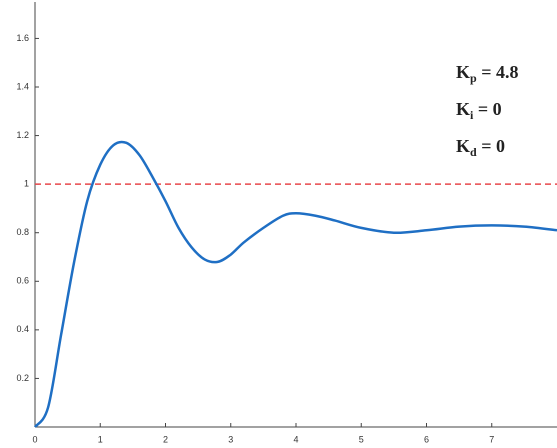 The height and width of the screenshot is (448, 557). What do you see at coordinates (473, 78) in the screenshot?
I see `annotation-subscript: p` at bounding box center [473, 78].